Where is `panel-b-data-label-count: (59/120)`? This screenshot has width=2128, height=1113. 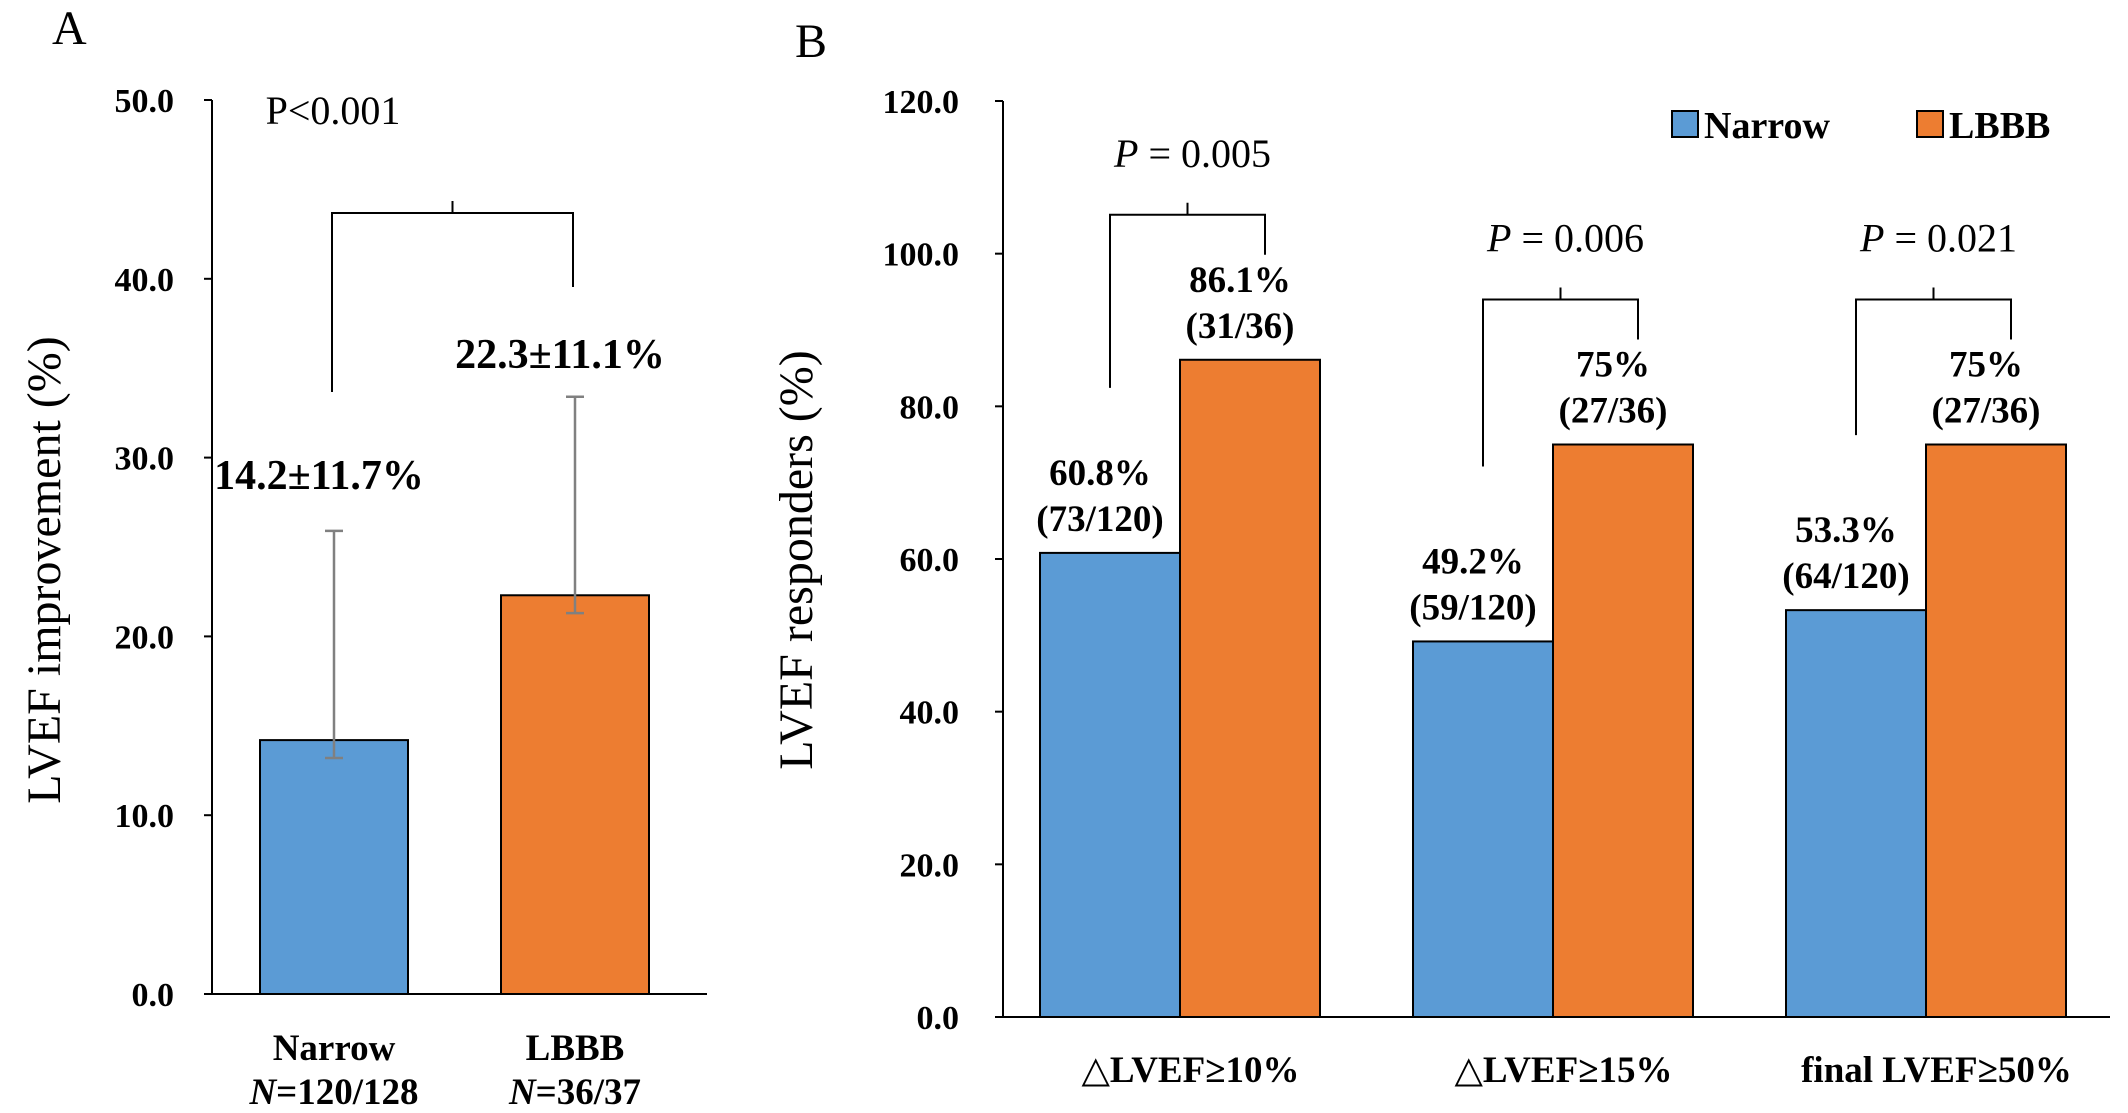 panel-b-data-label-count: (59/120) is located at coordinates (1472, 607).